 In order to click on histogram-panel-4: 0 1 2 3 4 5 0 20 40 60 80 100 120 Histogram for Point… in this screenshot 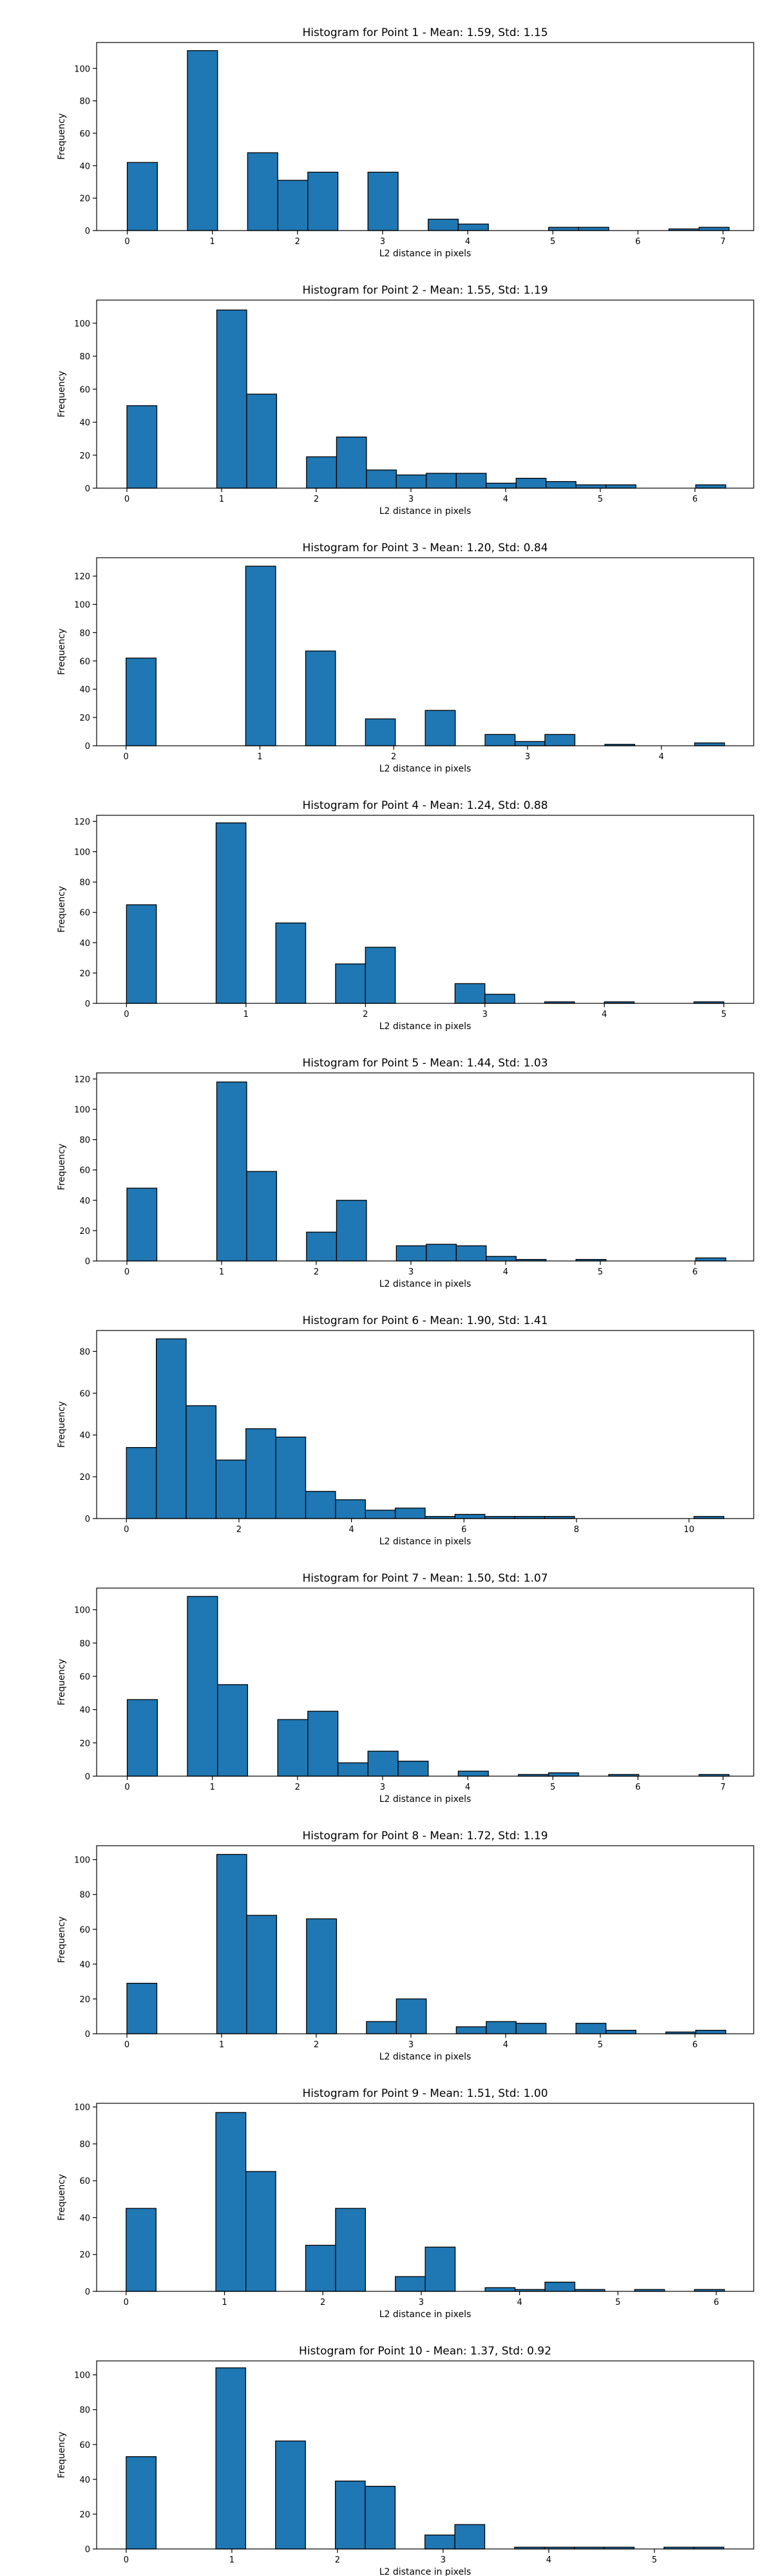, I will do `click(405, 915)`.